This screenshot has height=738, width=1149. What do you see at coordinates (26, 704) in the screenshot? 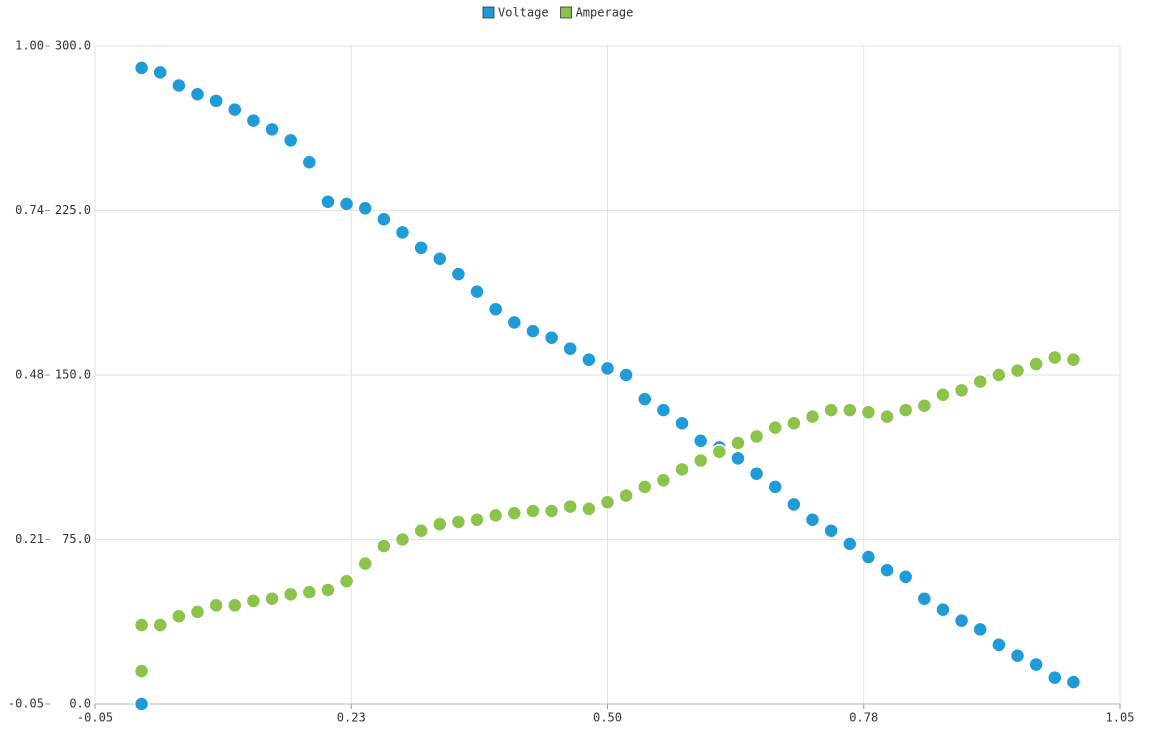
I see `y-tick-label: -0.05` at bounding box center [26, 704].